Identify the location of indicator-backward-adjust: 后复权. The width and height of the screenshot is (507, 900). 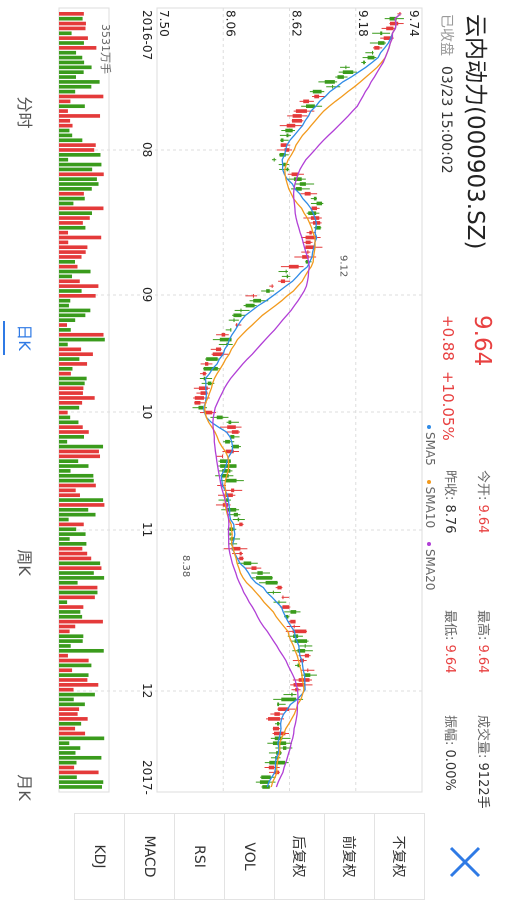
(299, 856).